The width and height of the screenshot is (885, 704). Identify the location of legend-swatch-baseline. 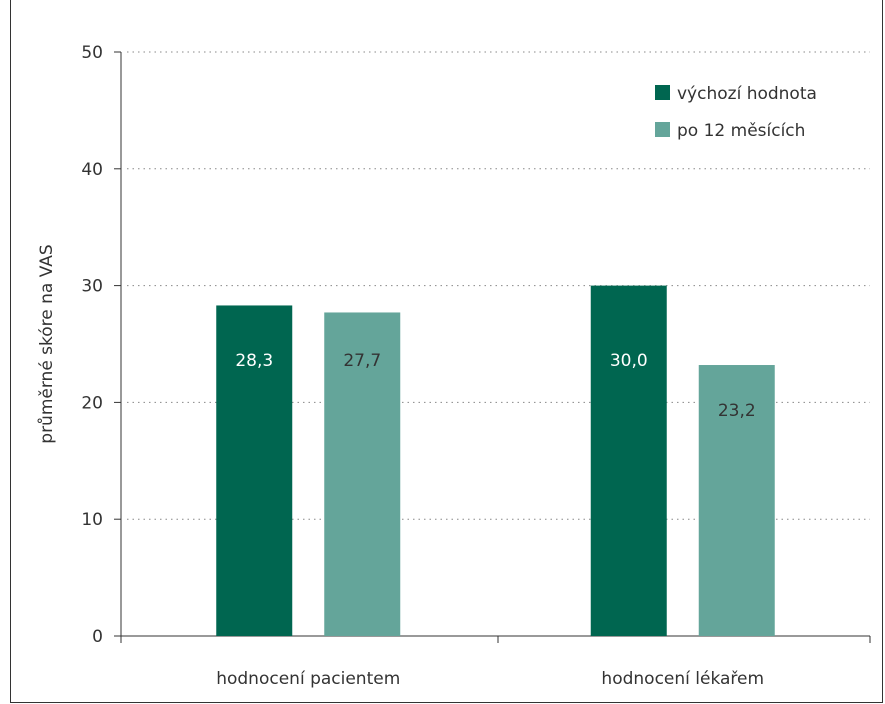
(662, 92).